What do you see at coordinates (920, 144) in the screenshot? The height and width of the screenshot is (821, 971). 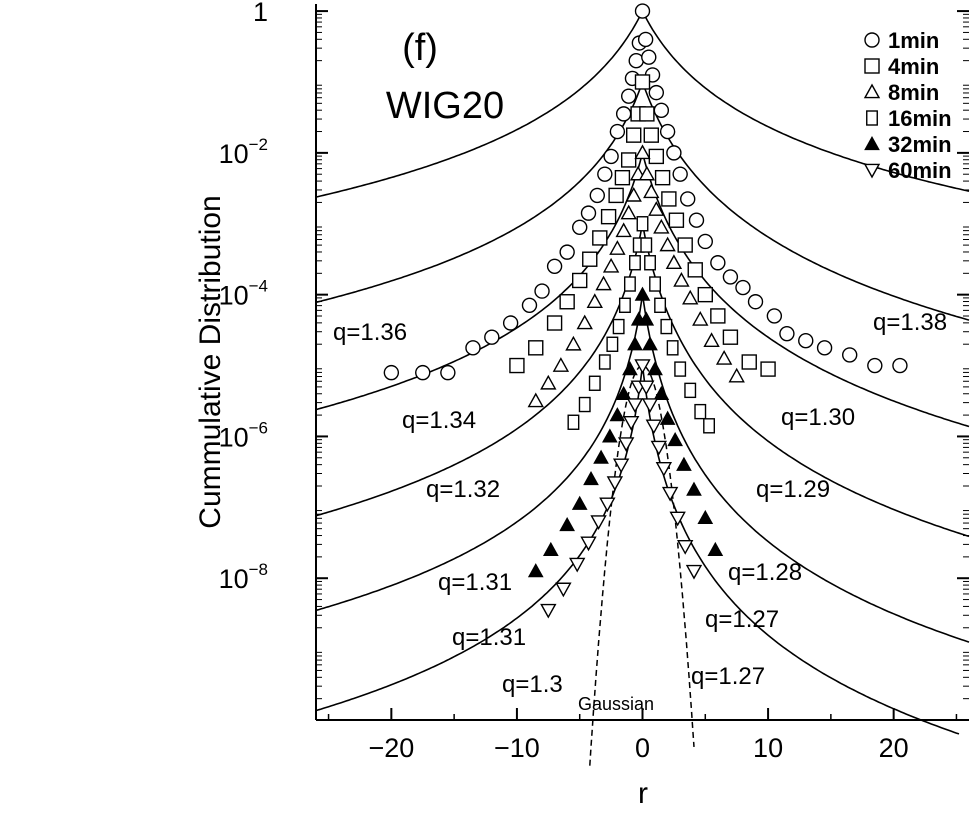 I see `legend-label-32min: 32min` at bounding box center [920, 144].